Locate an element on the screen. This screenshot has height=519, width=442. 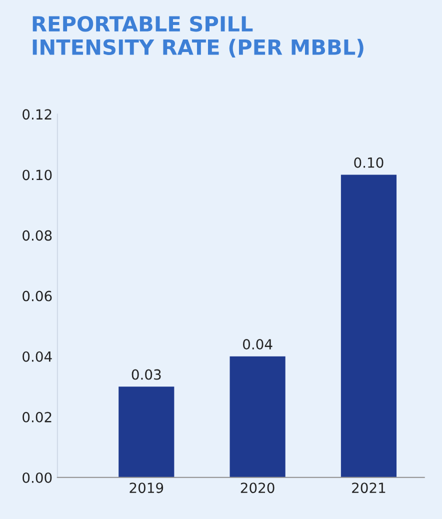
y-tick-label: 0.00 is located at coordinates (37, 477).